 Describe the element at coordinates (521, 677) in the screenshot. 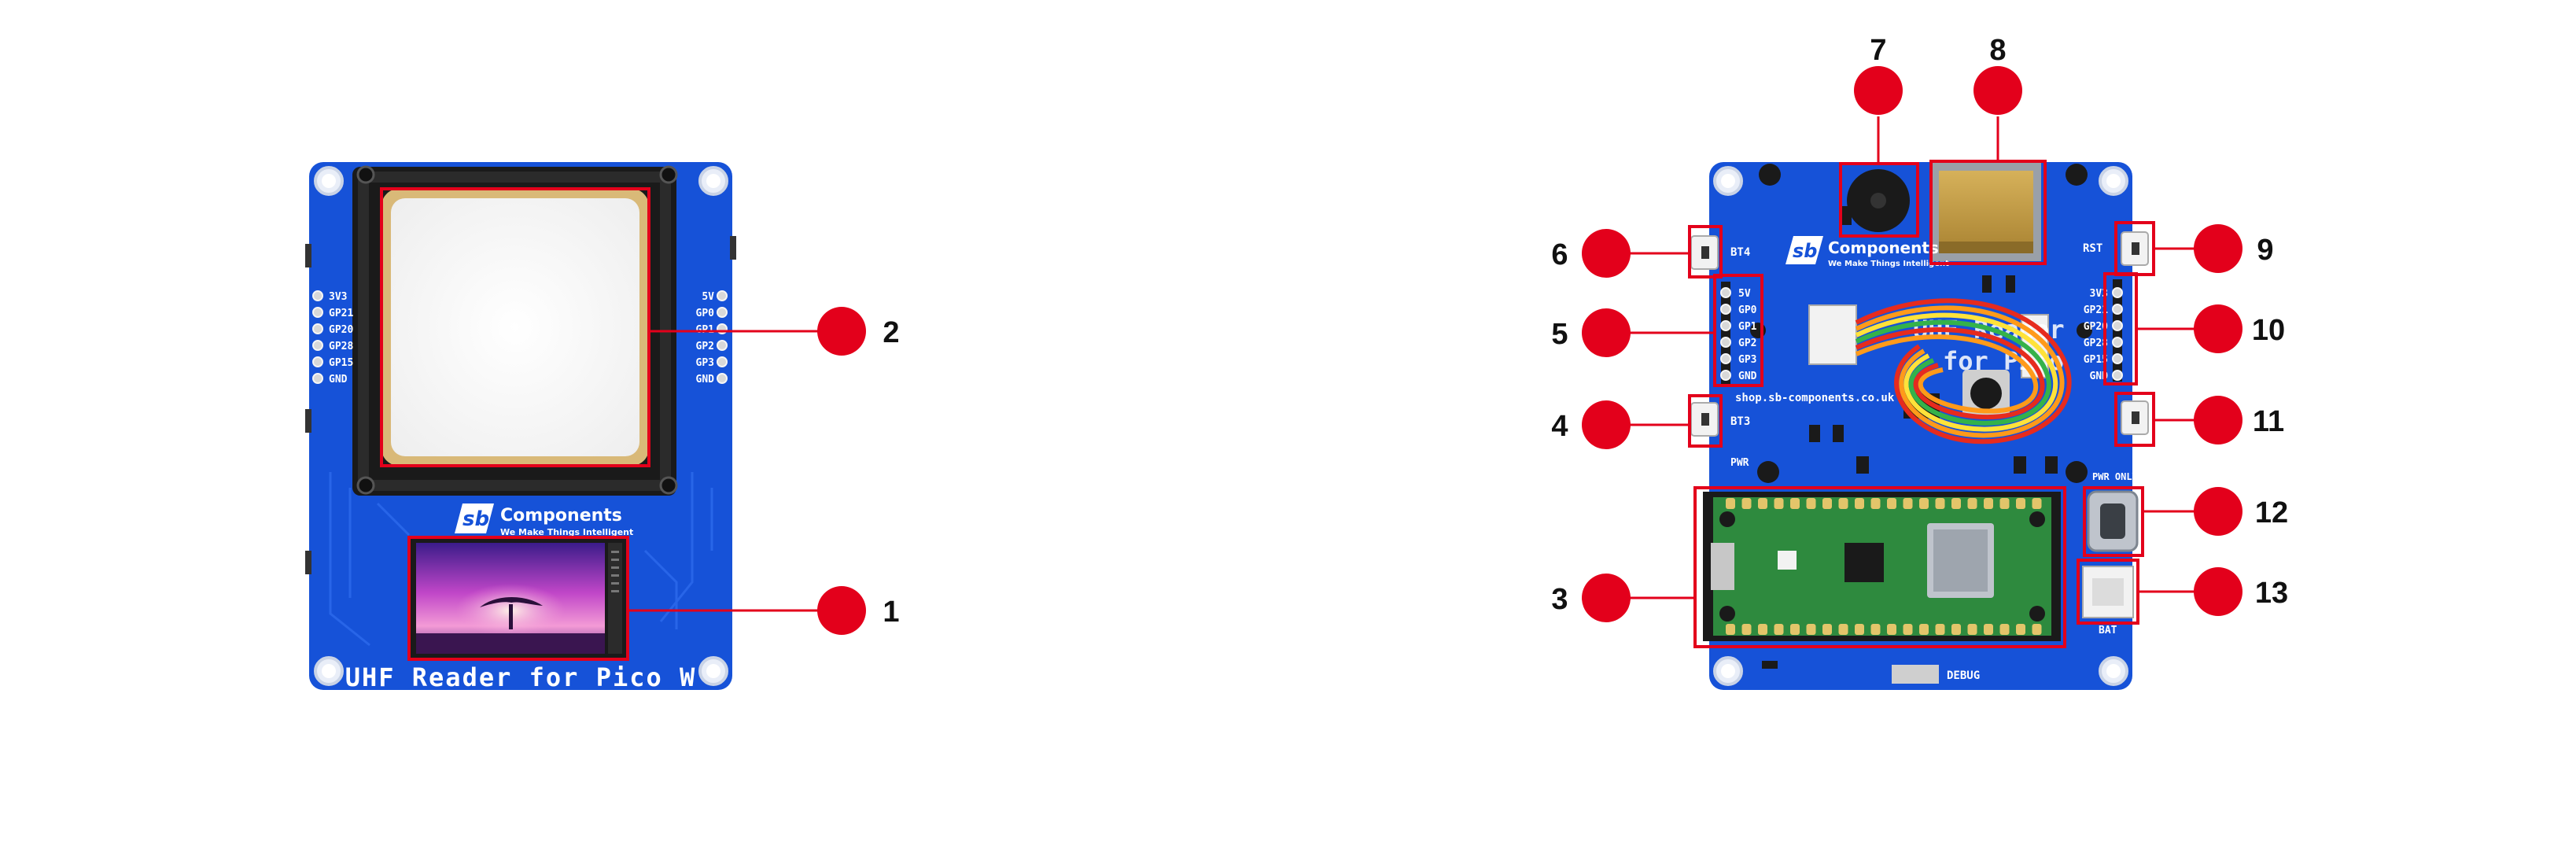

I see `front-board-title: UHF Reader for Pico W` at that location.